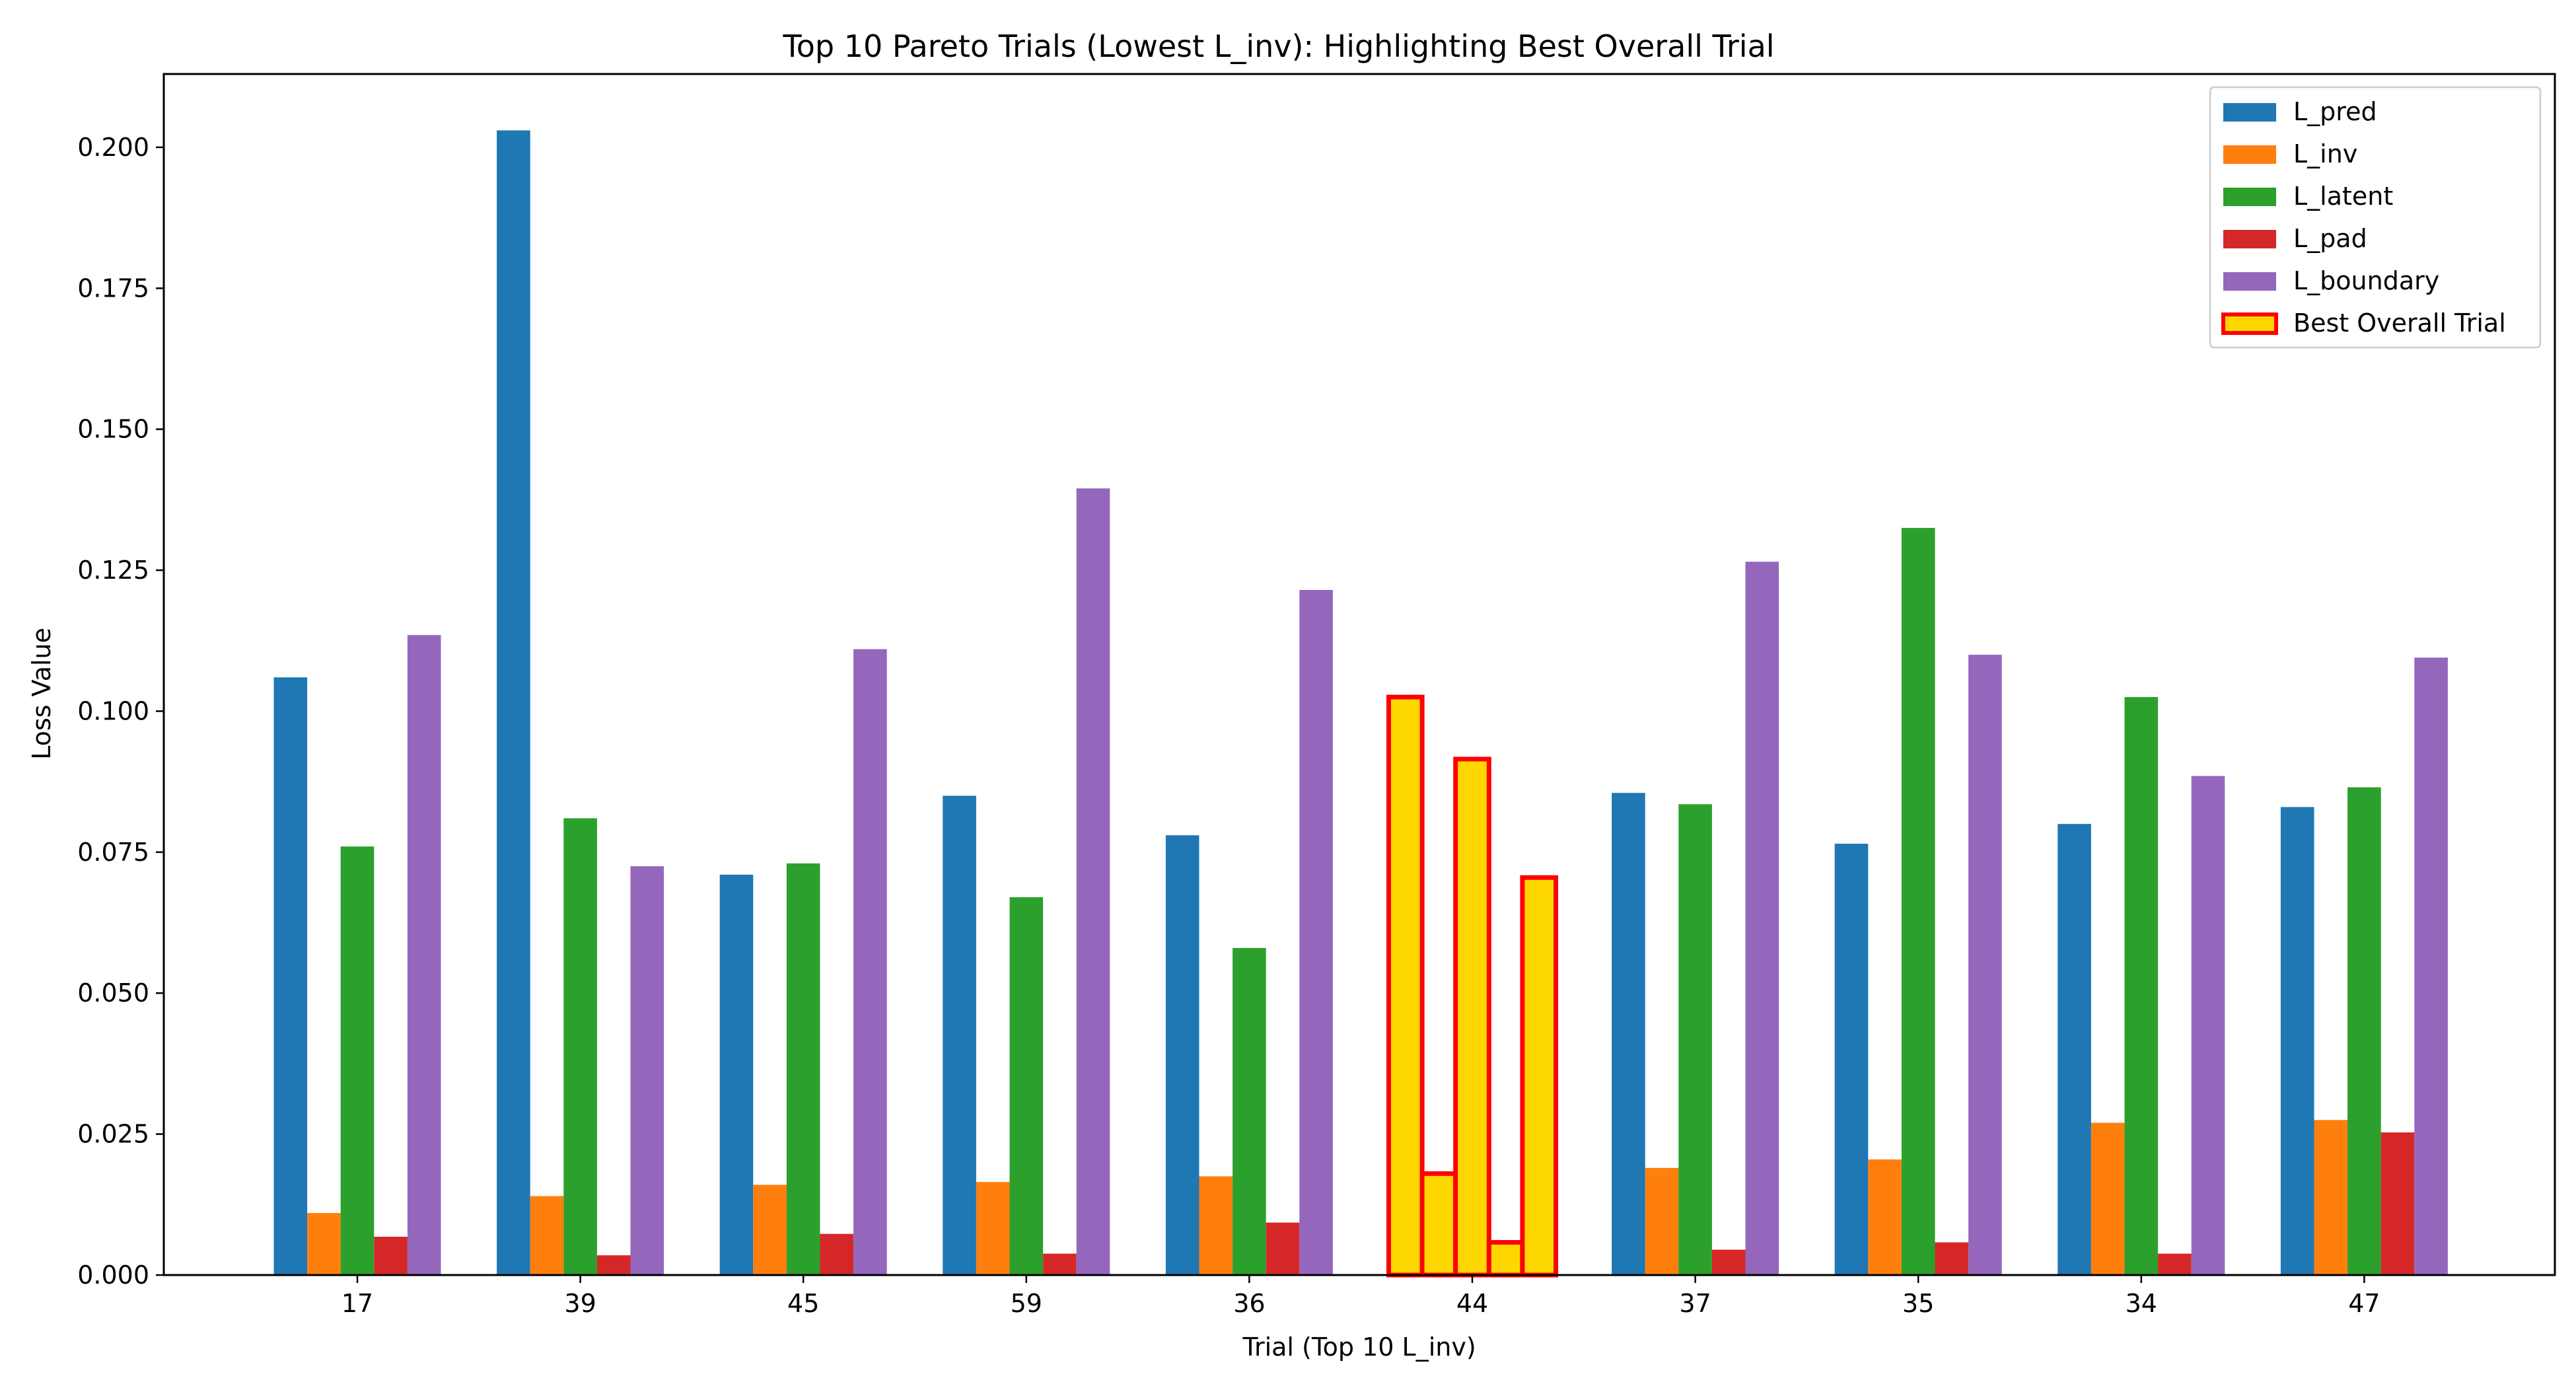  What do you see at coordinates (1662, 1221) in the screenshot?
I see `bar-l-inv-trial-37: L_inv (37): 0.019` at bounding box center [1662, 1221].